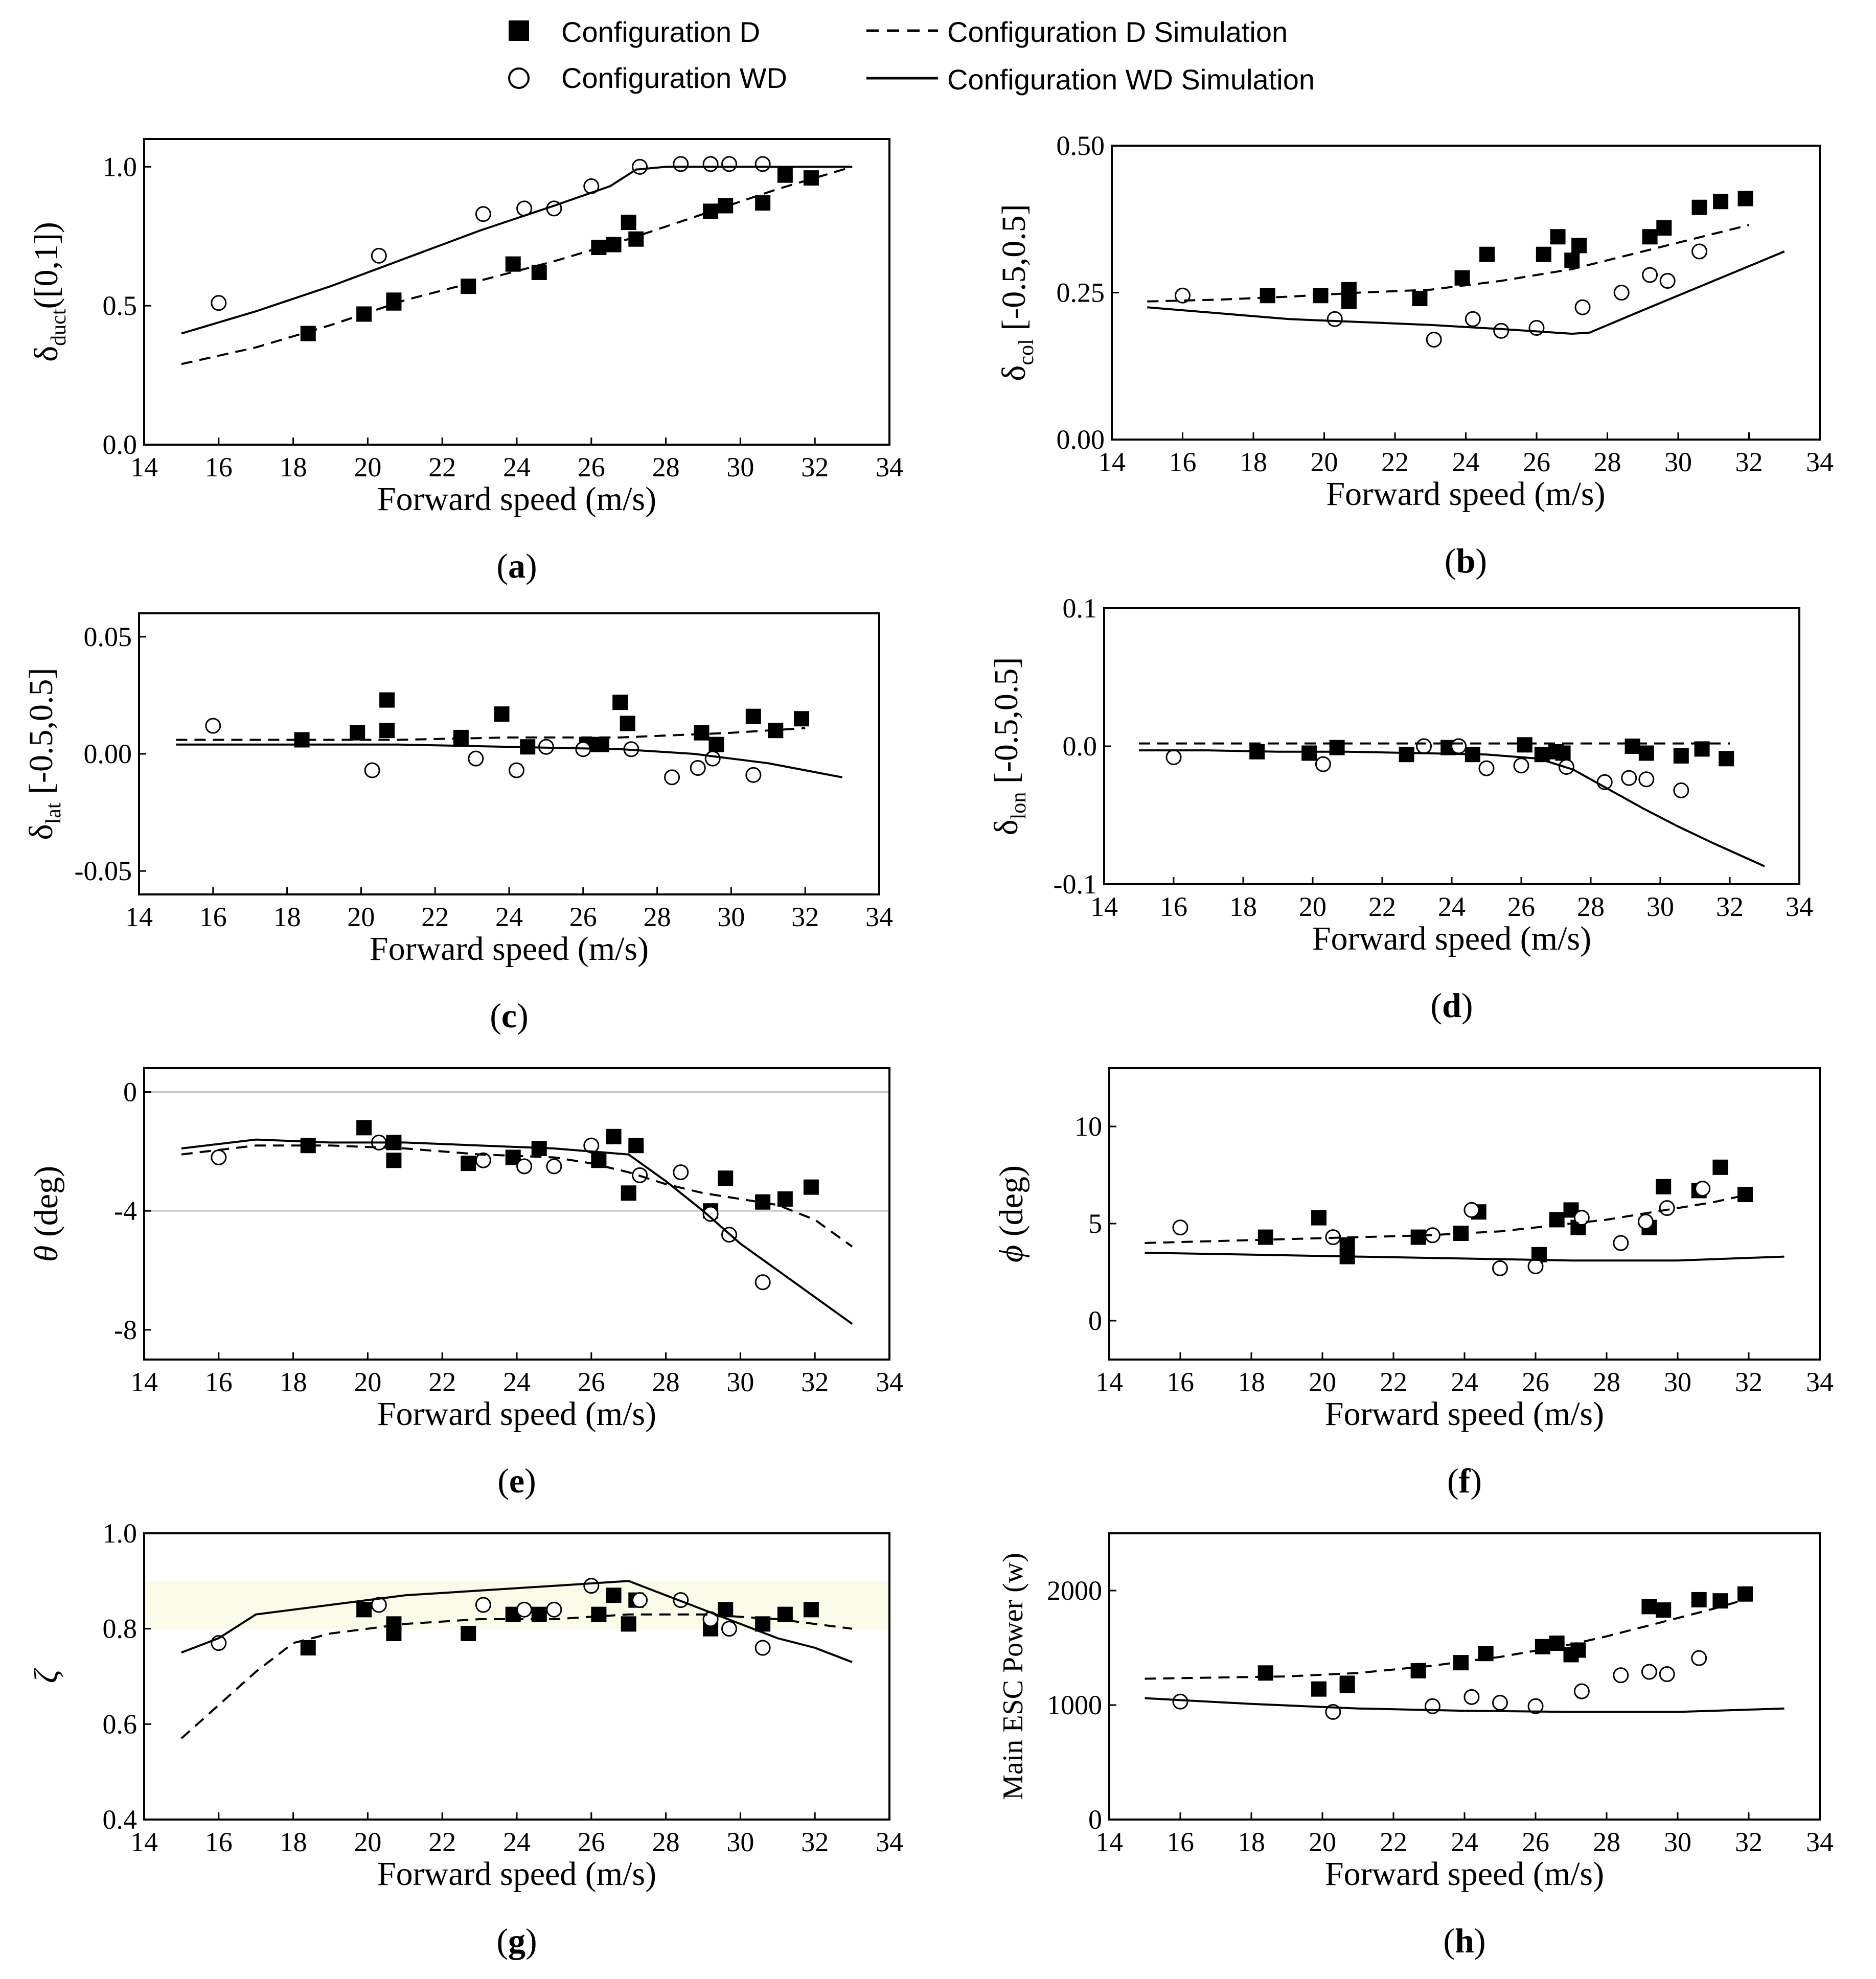  I want to click on y-tick-label: 0.0, so click(1080, 747).